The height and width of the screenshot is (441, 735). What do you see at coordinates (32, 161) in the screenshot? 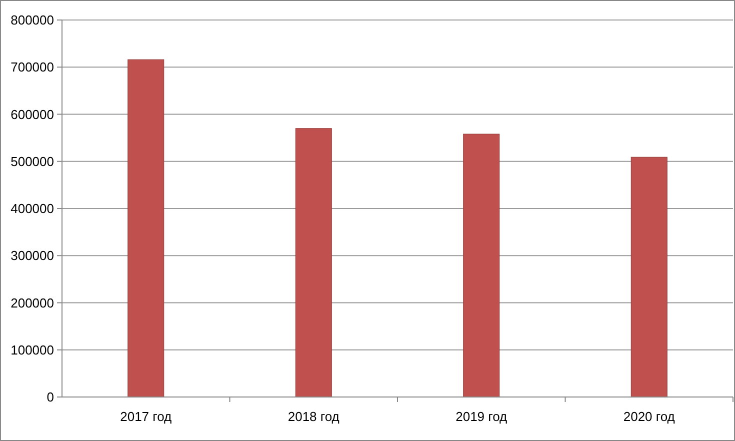
I see `y-tick-label: 500000` at bounding box center [32, 161].